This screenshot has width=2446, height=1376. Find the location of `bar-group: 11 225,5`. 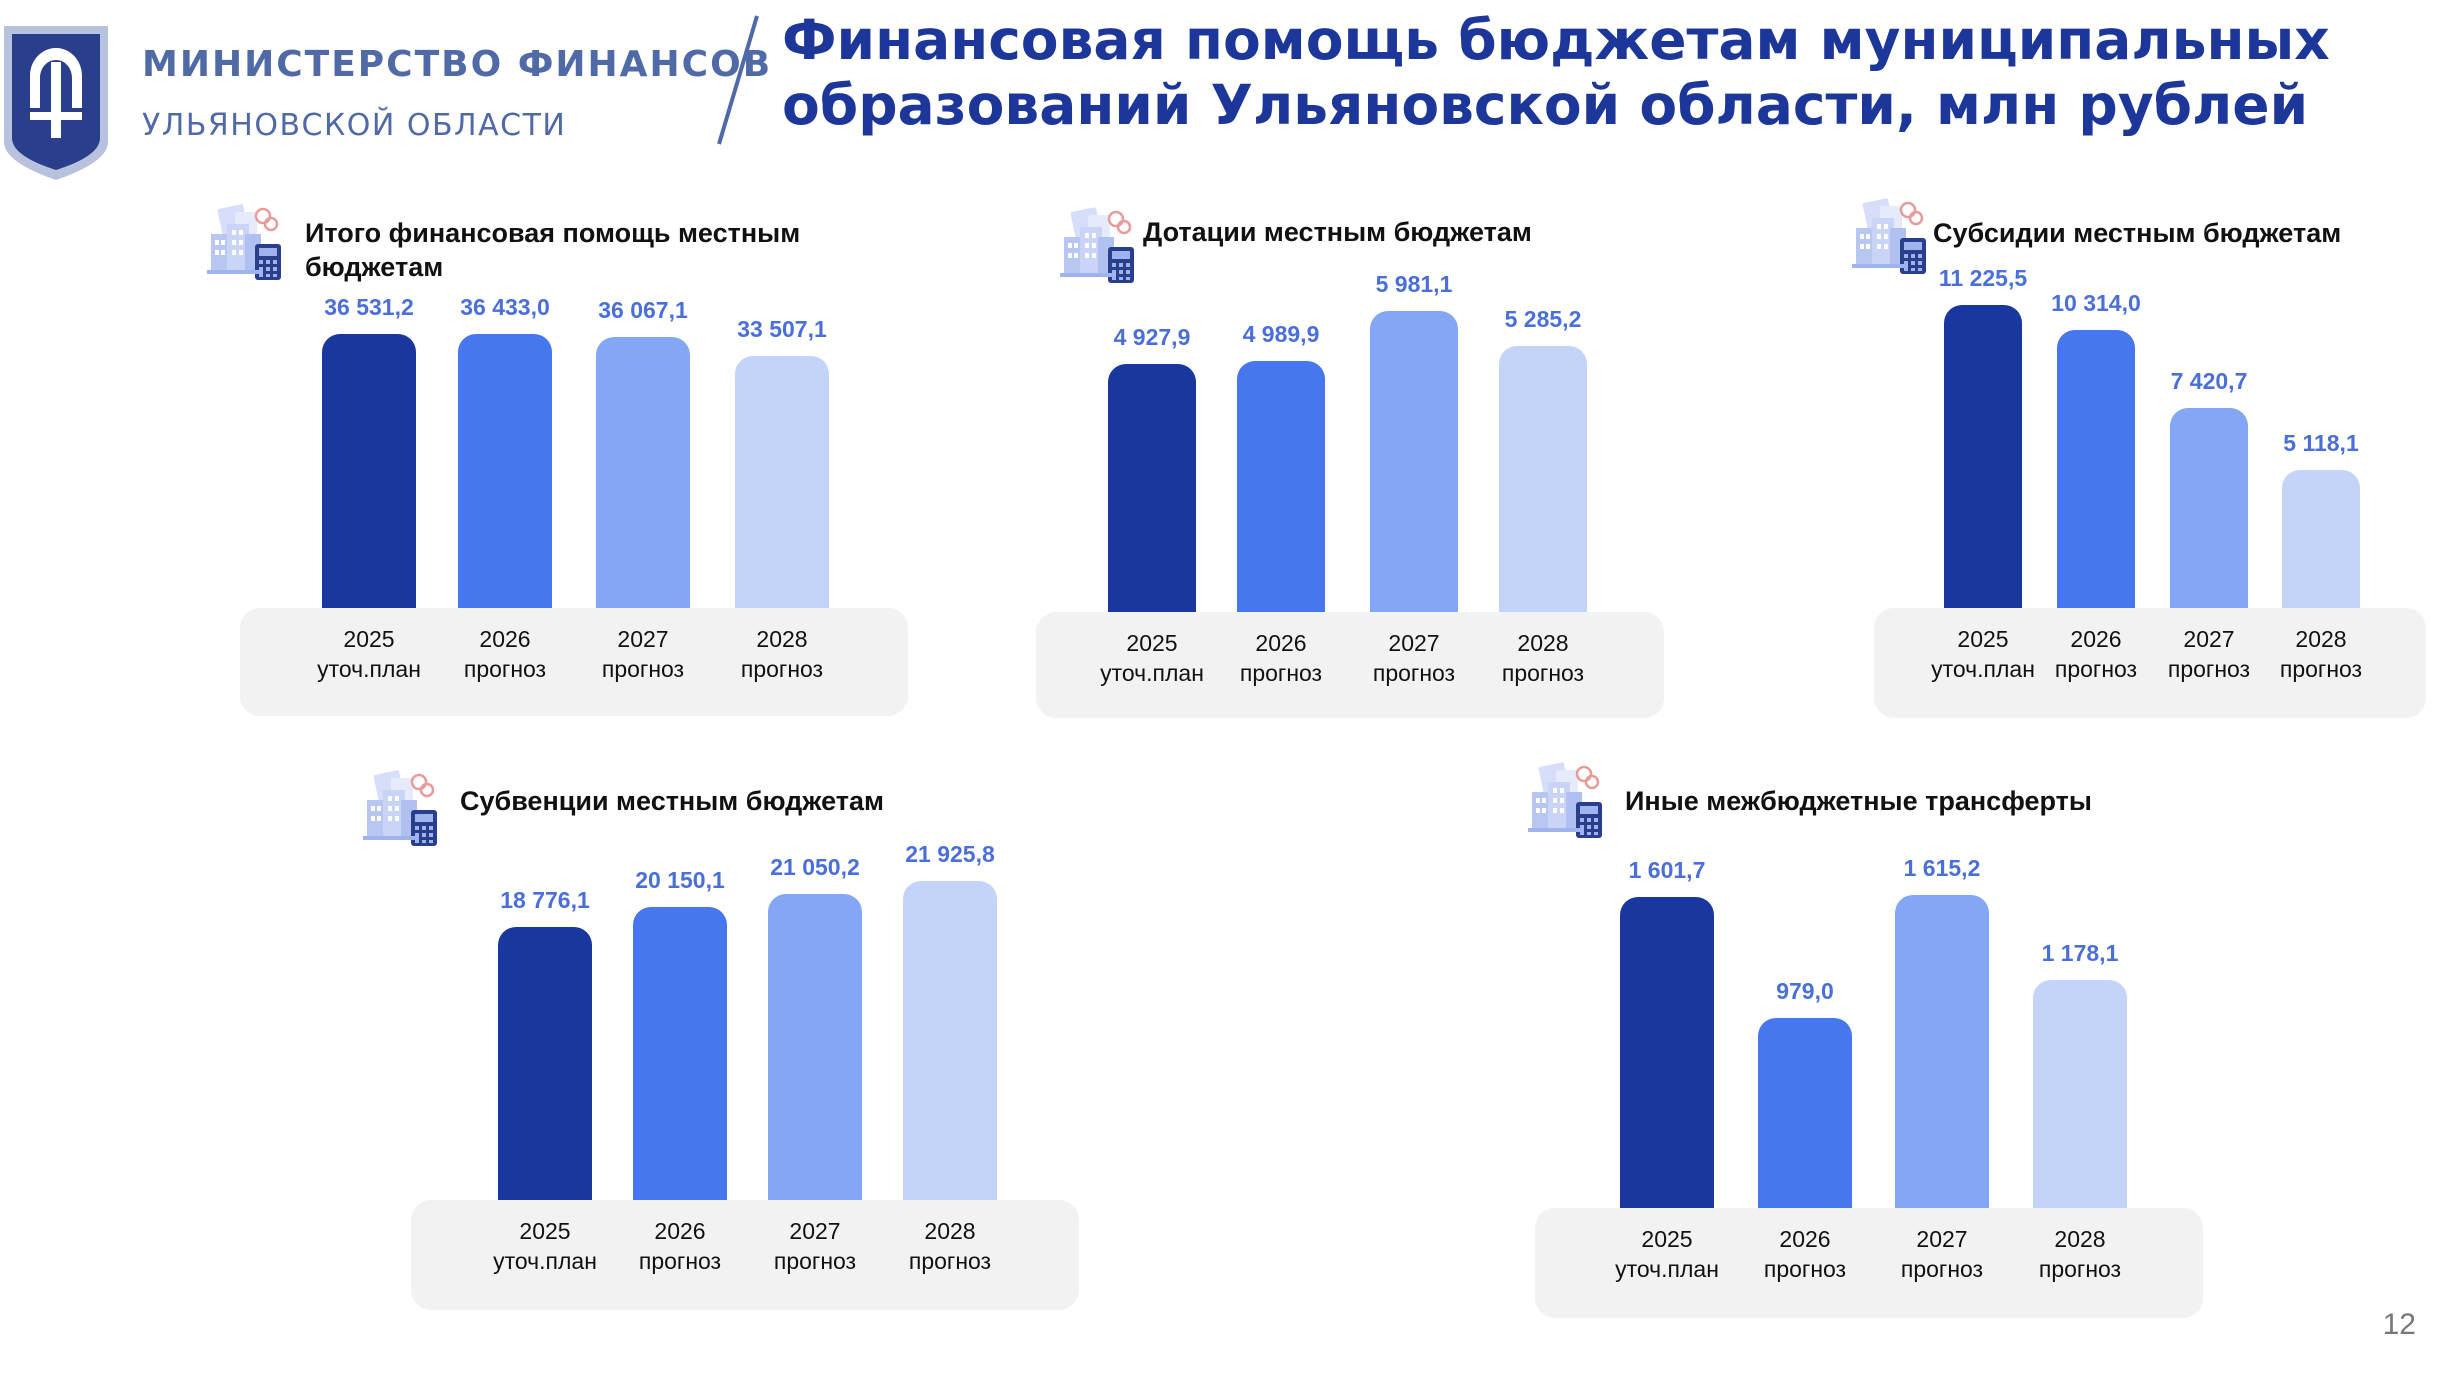

bar-group: 11 225,5 is located at coordinates (1983, 436).